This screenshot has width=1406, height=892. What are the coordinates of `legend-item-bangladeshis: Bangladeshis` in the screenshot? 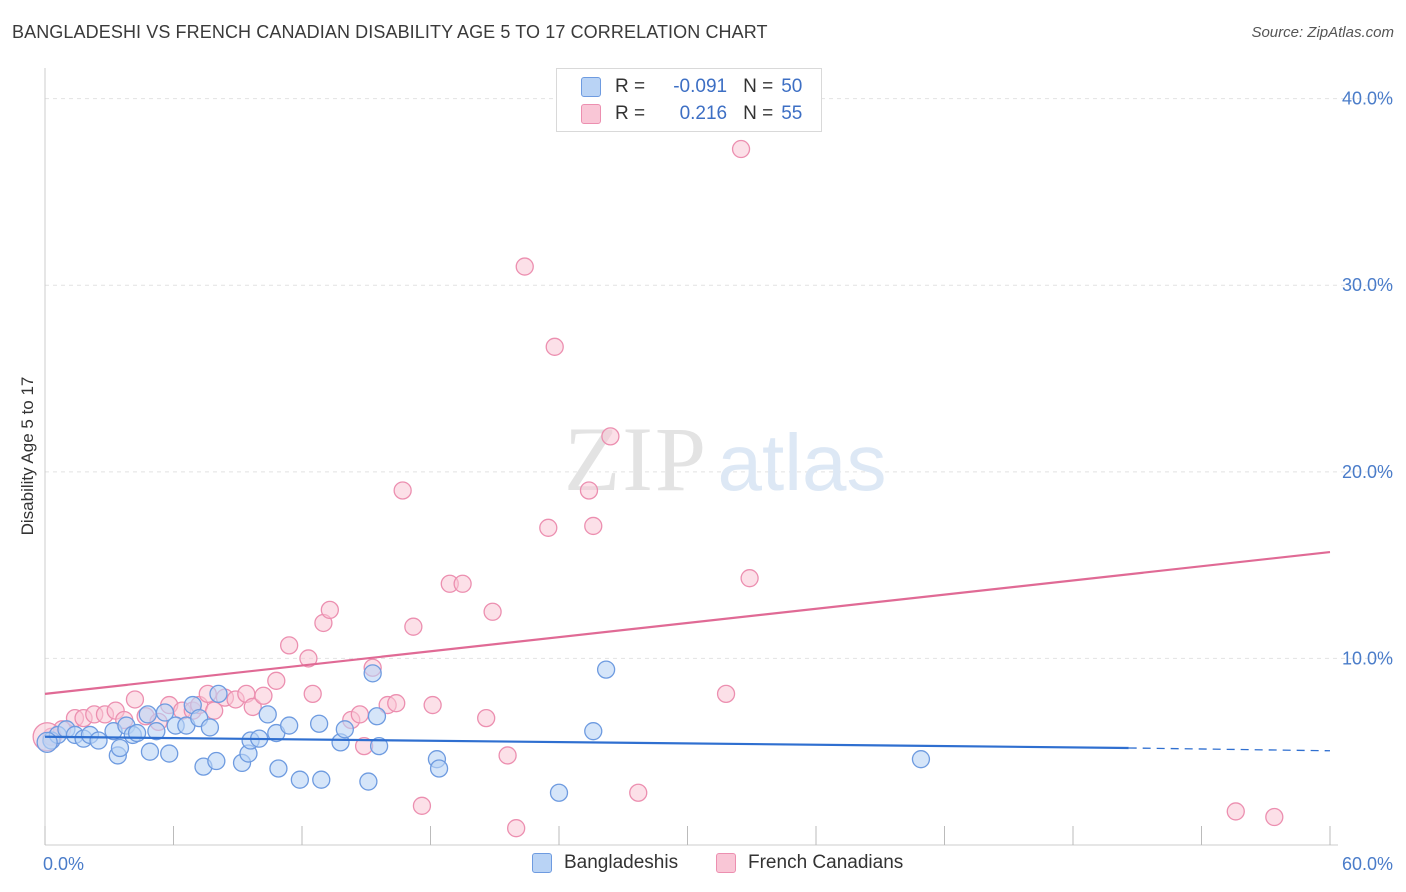 It's located at (605, 863).